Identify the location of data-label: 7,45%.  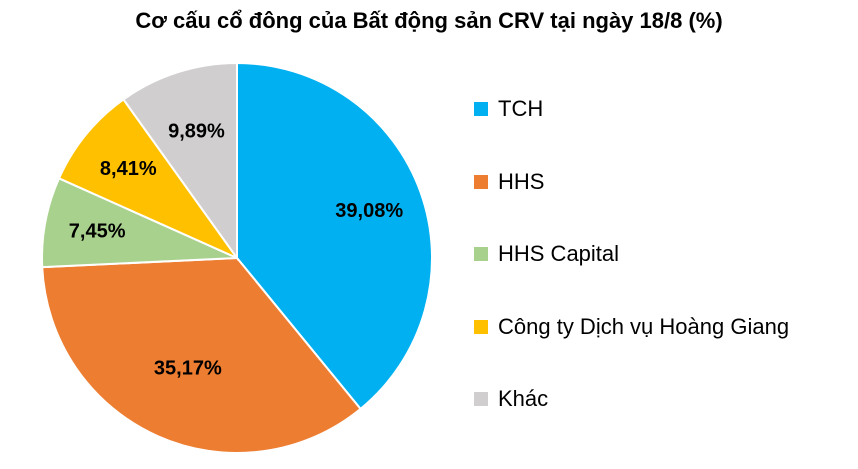
(97, 232).